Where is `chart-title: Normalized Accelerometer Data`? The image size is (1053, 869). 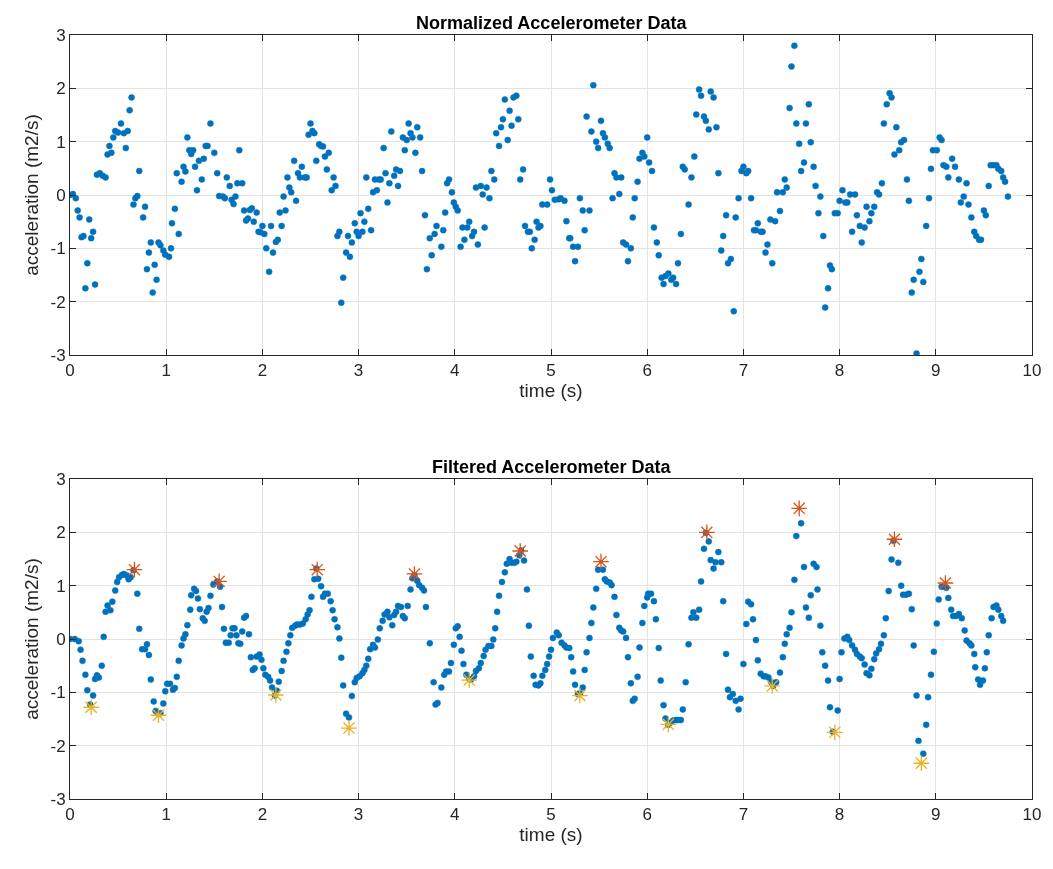
chart-title: Normalized Accelerometer Data is located at coordinates (552, 23).